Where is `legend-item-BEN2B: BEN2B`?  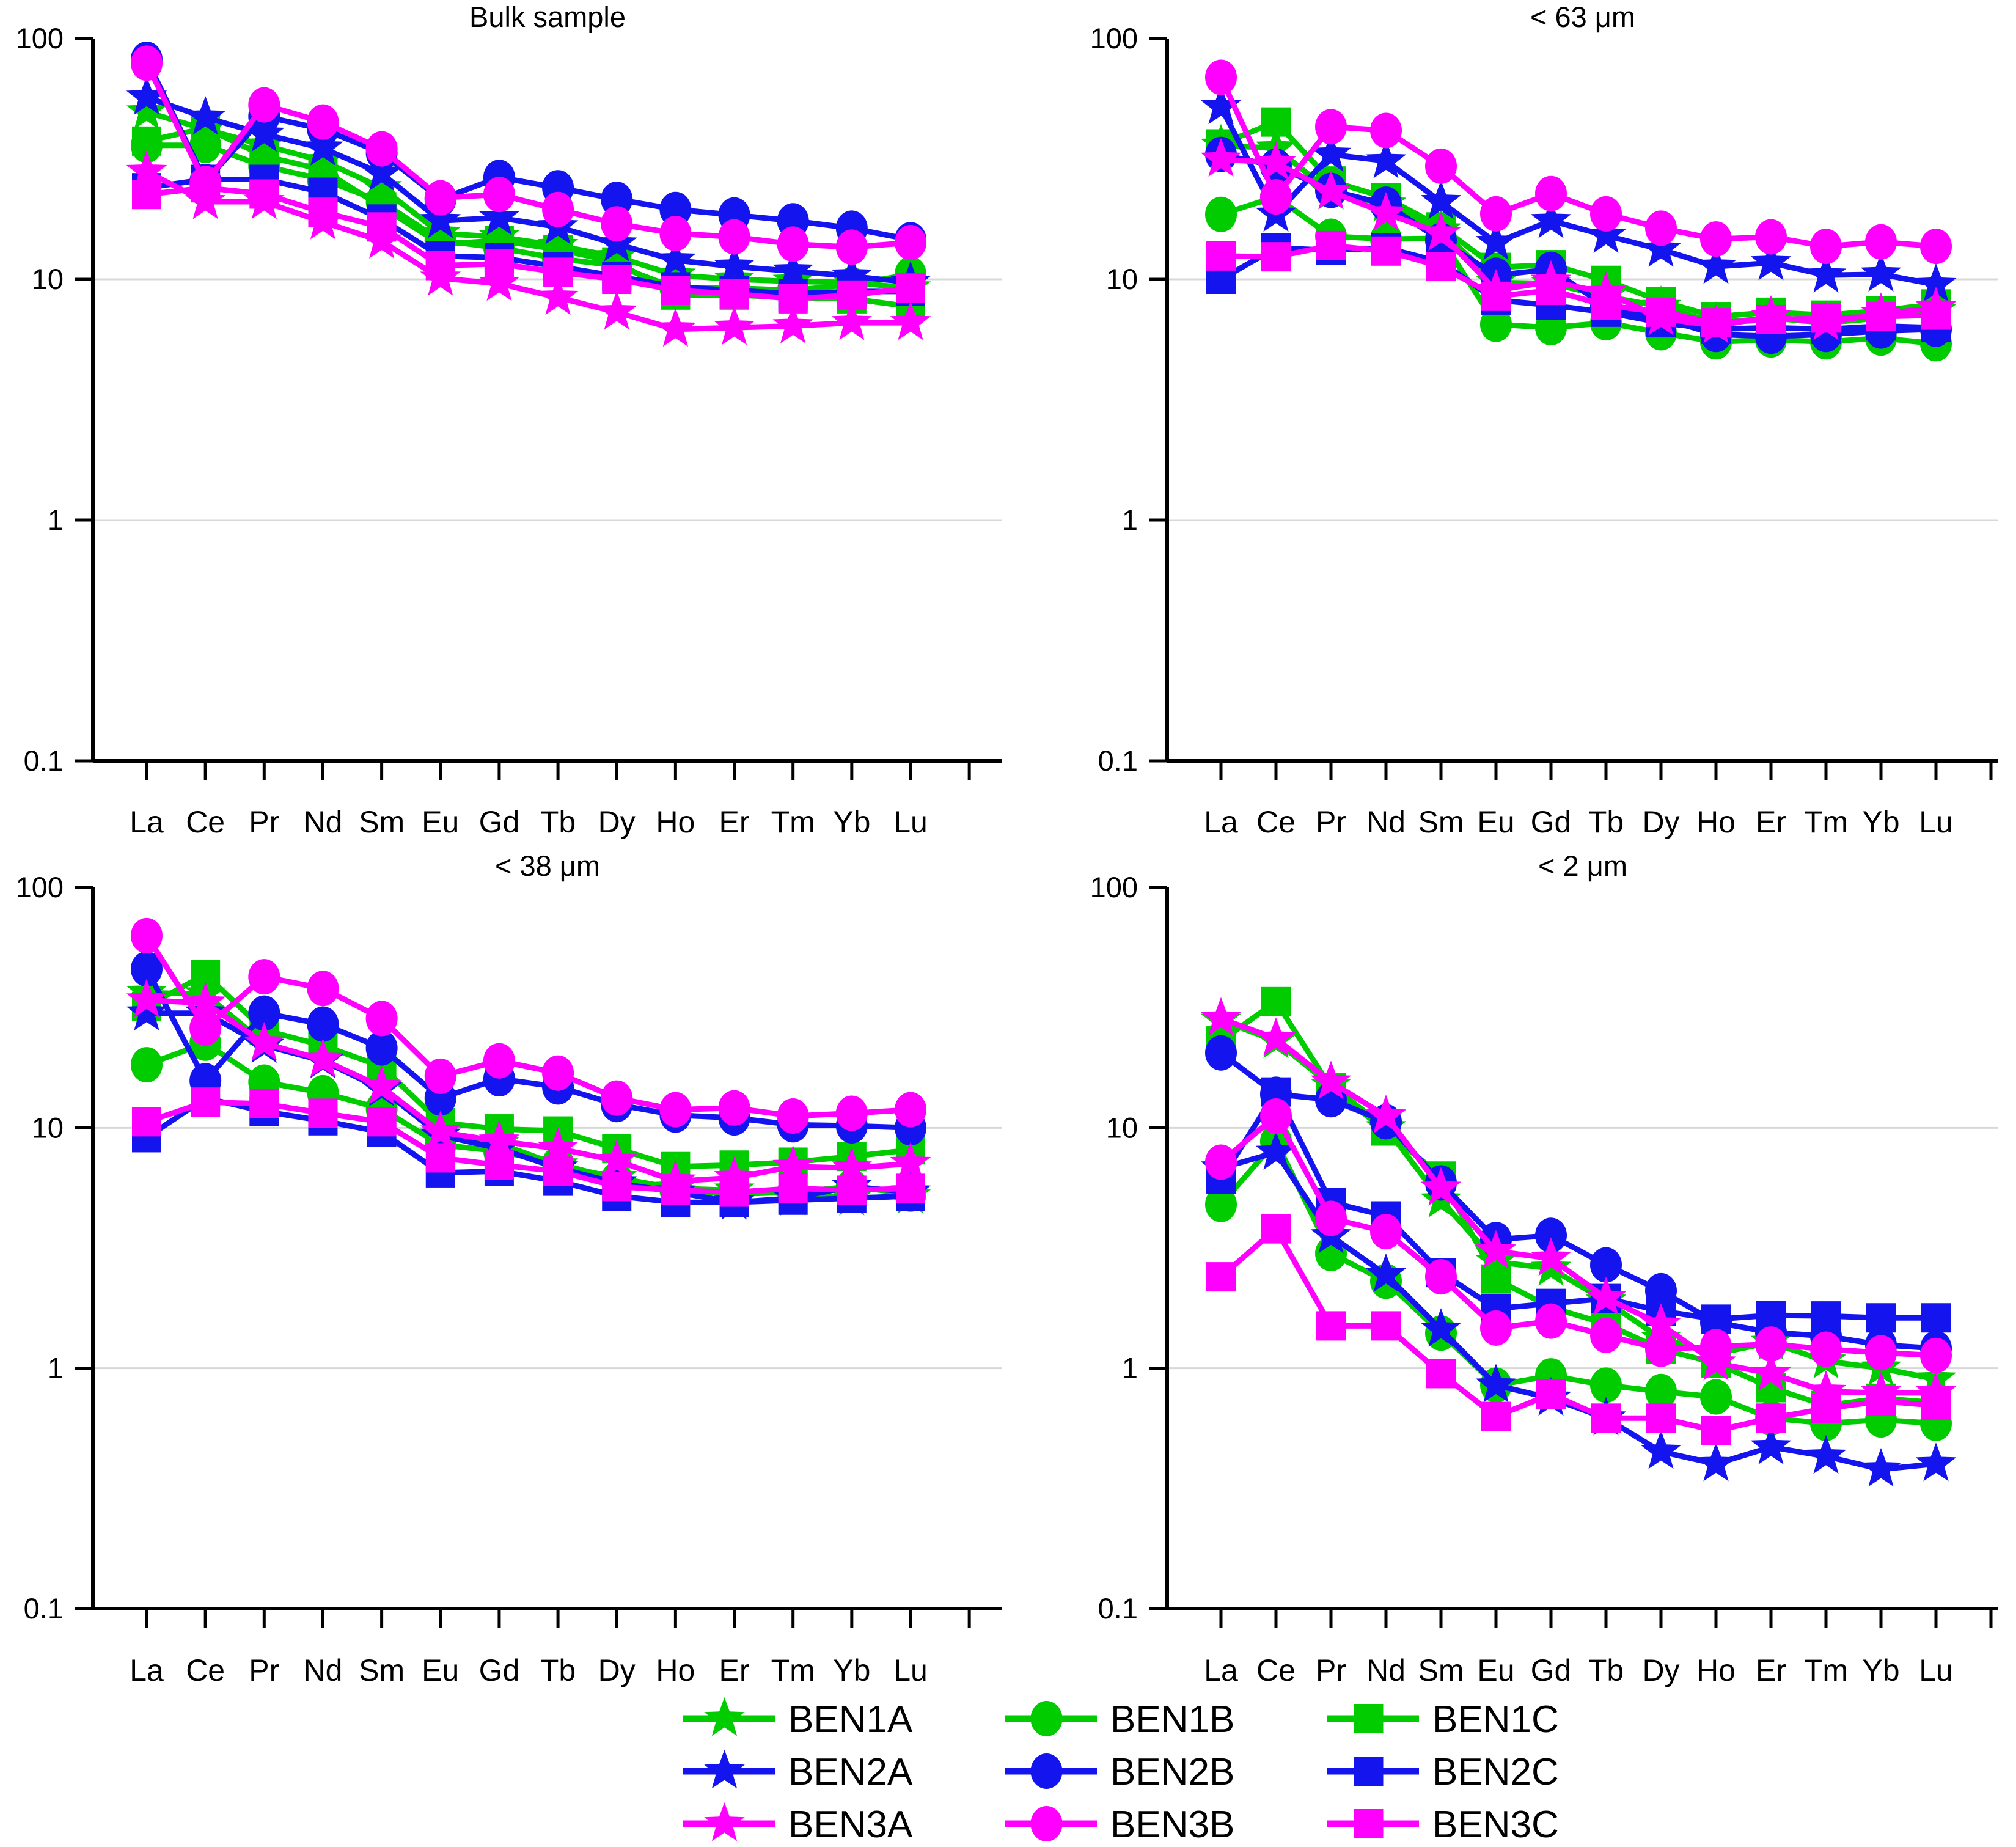
legend-item-BEN2B: BEN2B is located at coordinates (1120, 1772).